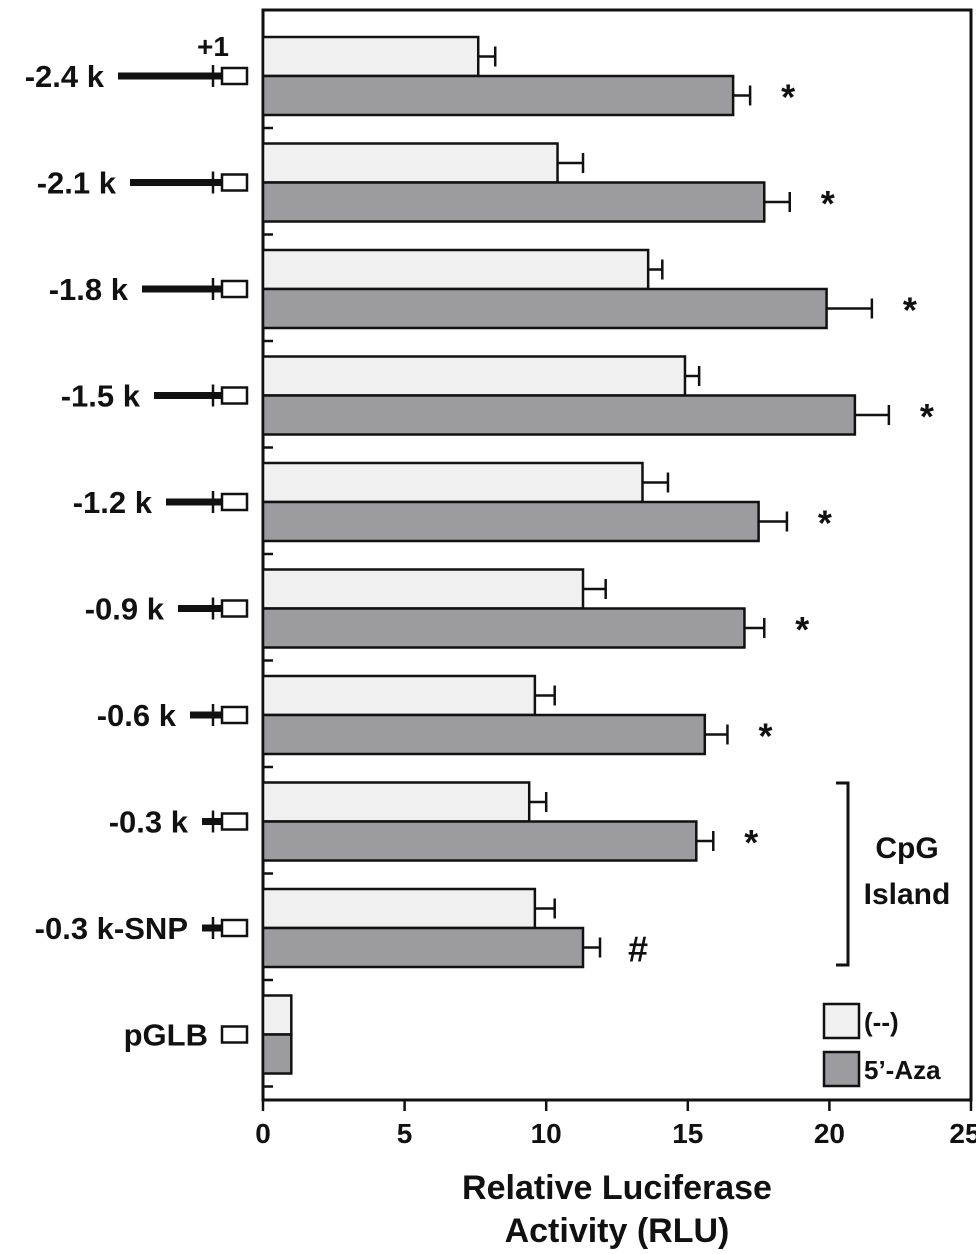 Image resolution: width=976 pixels, height=1254 pixels. I want to click on x-tick-label-4: 20, so click(829, 1133).